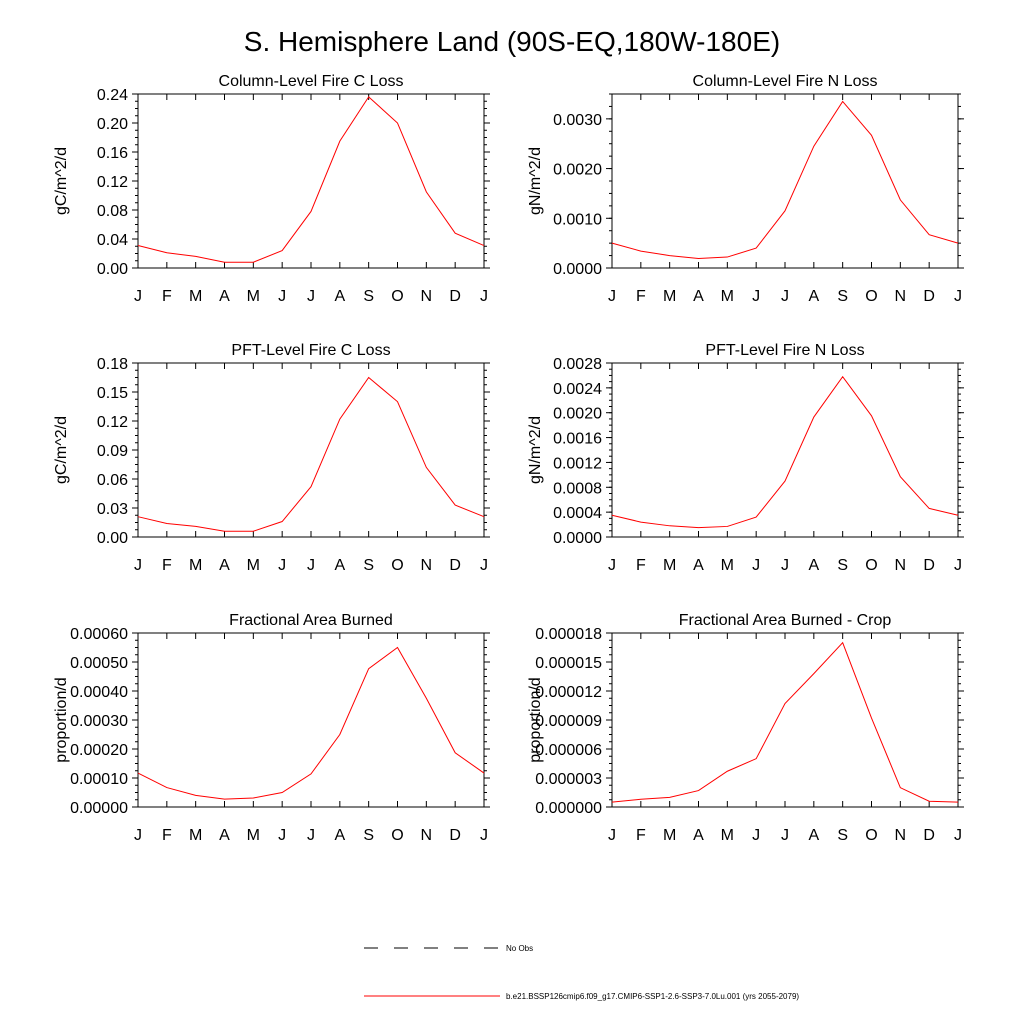 The image size is (1024, 1024). I want to click on y-tick-label: 0.16, so click(112, 153).